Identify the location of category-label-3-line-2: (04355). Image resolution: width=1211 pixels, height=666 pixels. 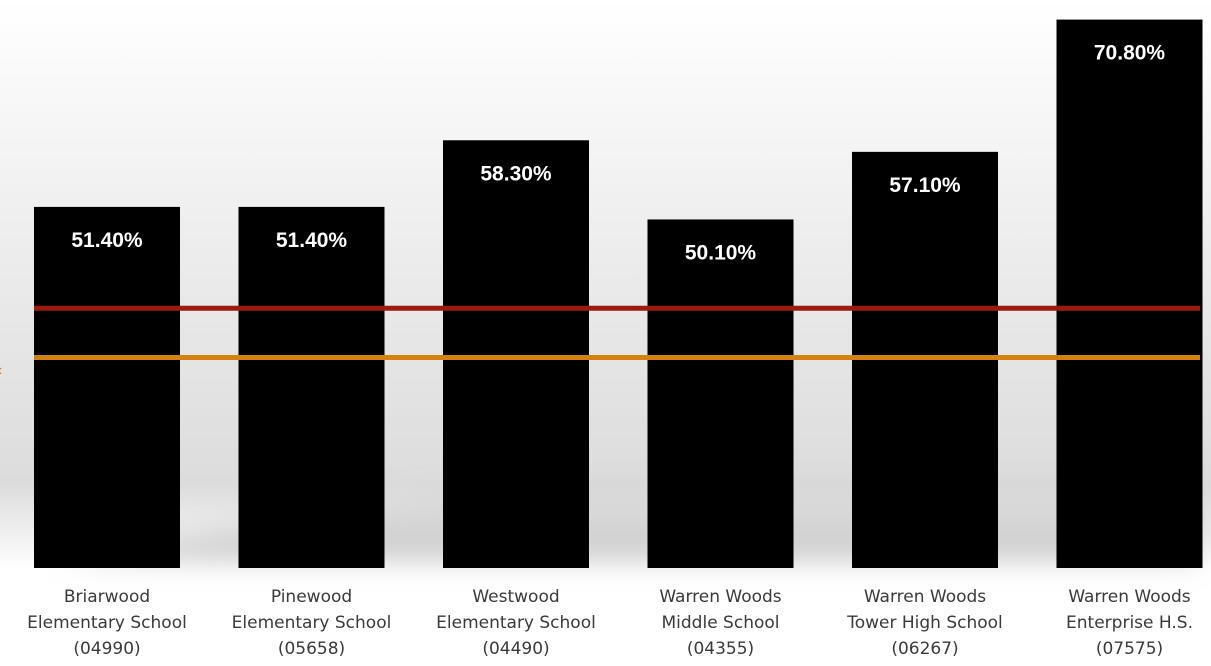
(720, 649).